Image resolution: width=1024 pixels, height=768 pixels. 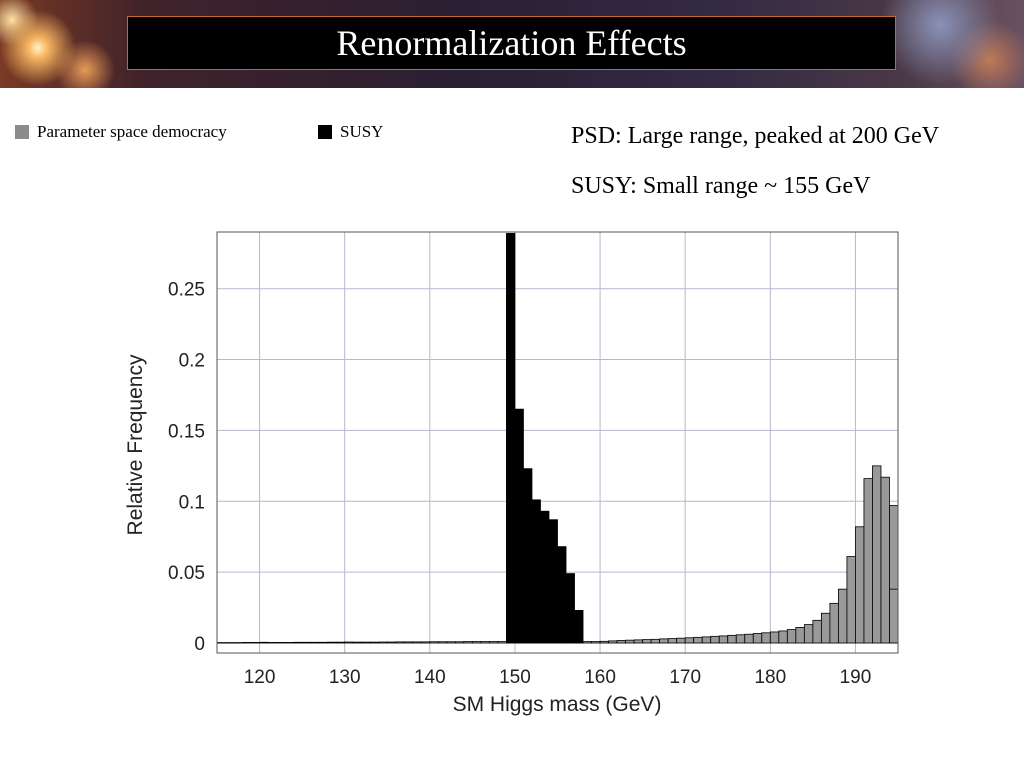 What do you see at coordinates (260, 677) in the screenshot?
I see `x-tick-label-0: 120` at bounding box center [260, 677].